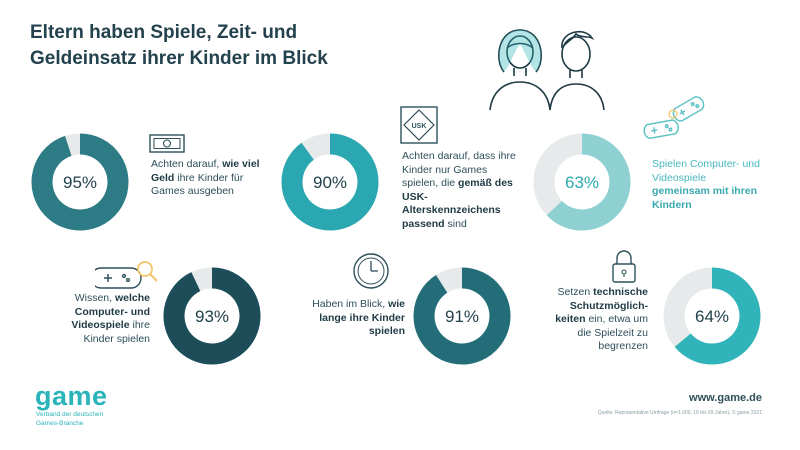 The width and height of the screenshot is (800, 450). I want to click on donut-value-label: 63%, so click(582, 182).